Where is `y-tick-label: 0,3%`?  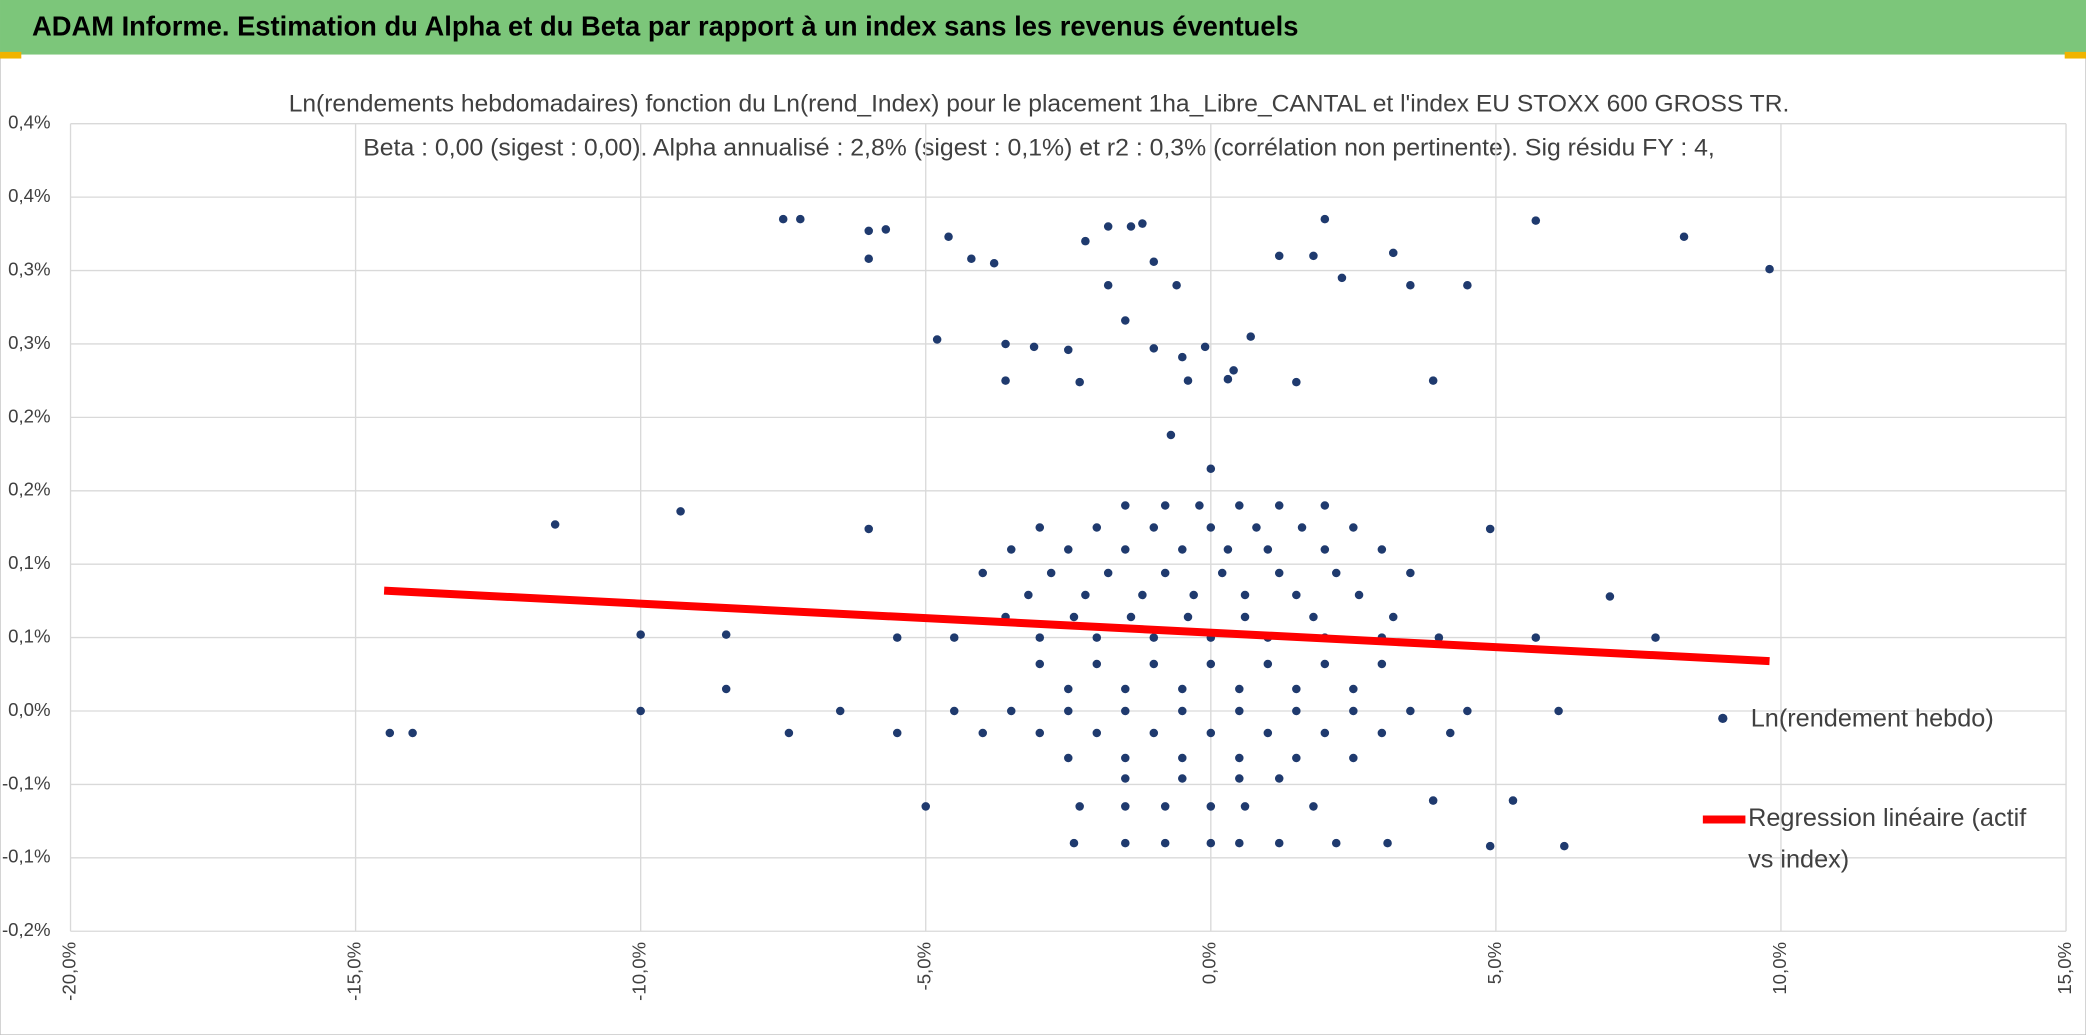 y-tick-label: 0,3% is located at coordinates (29, 342).